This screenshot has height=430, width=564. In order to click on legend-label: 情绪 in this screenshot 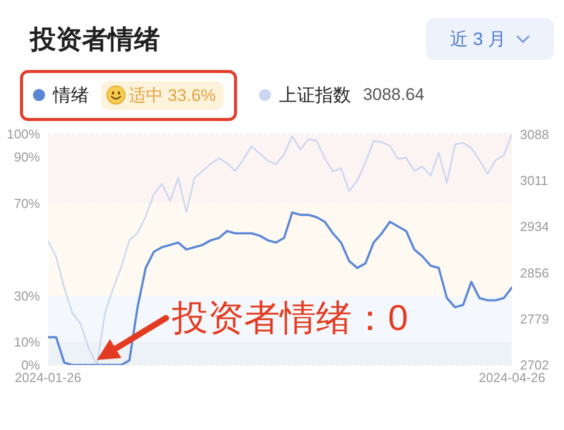, I will do `click(71, 95)`.